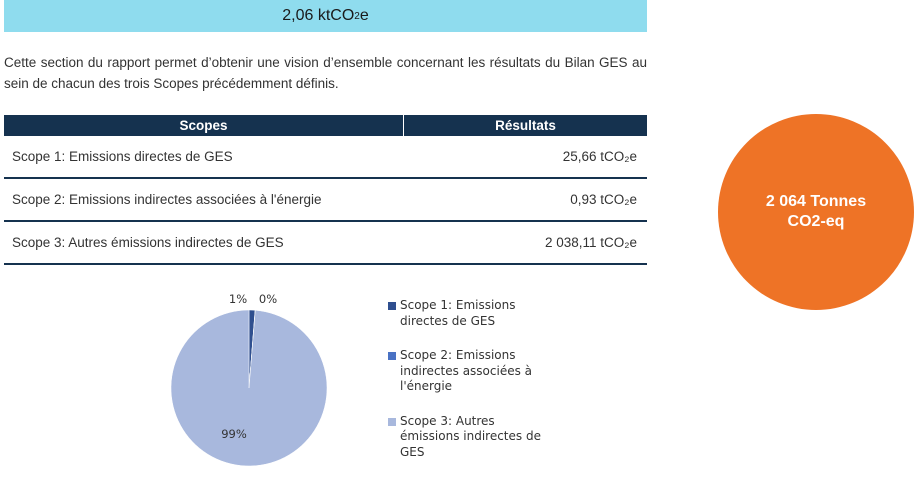 This screenshot has height=479, width=917. I want to click on total-emissions-circle: 2 064 Tonnes CO2-eq, so click(816, 212).